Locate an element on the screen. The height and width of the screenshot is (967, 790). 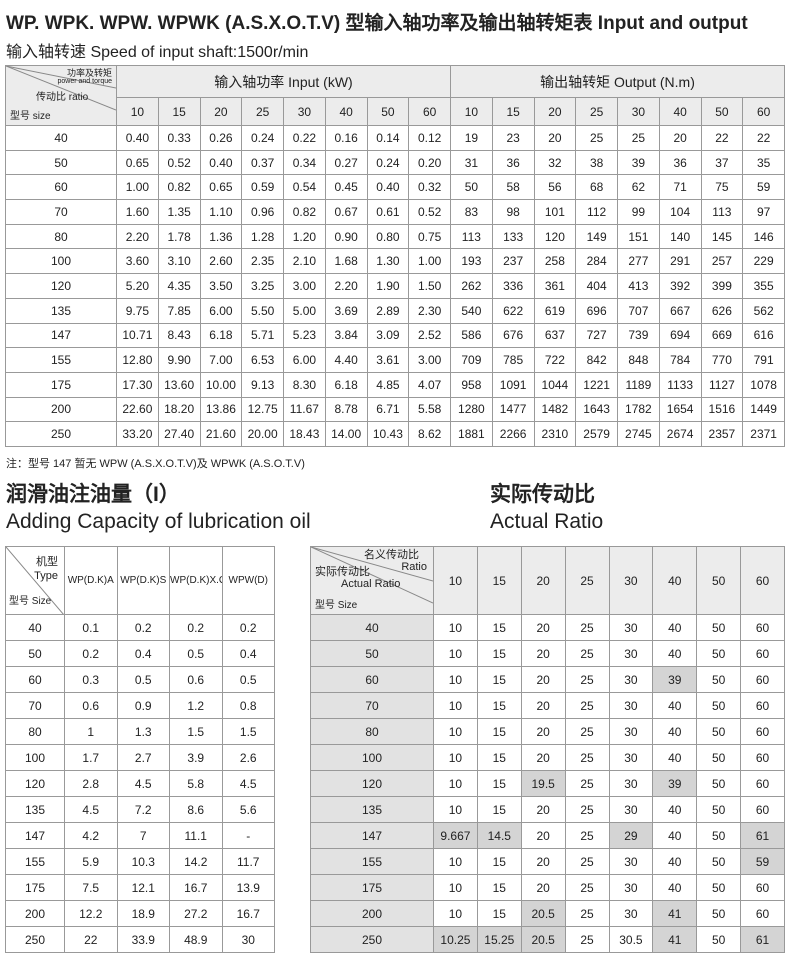
data-row: 135 10 15 20 25 30 40 50 60 is located at coordinates (547, 809).